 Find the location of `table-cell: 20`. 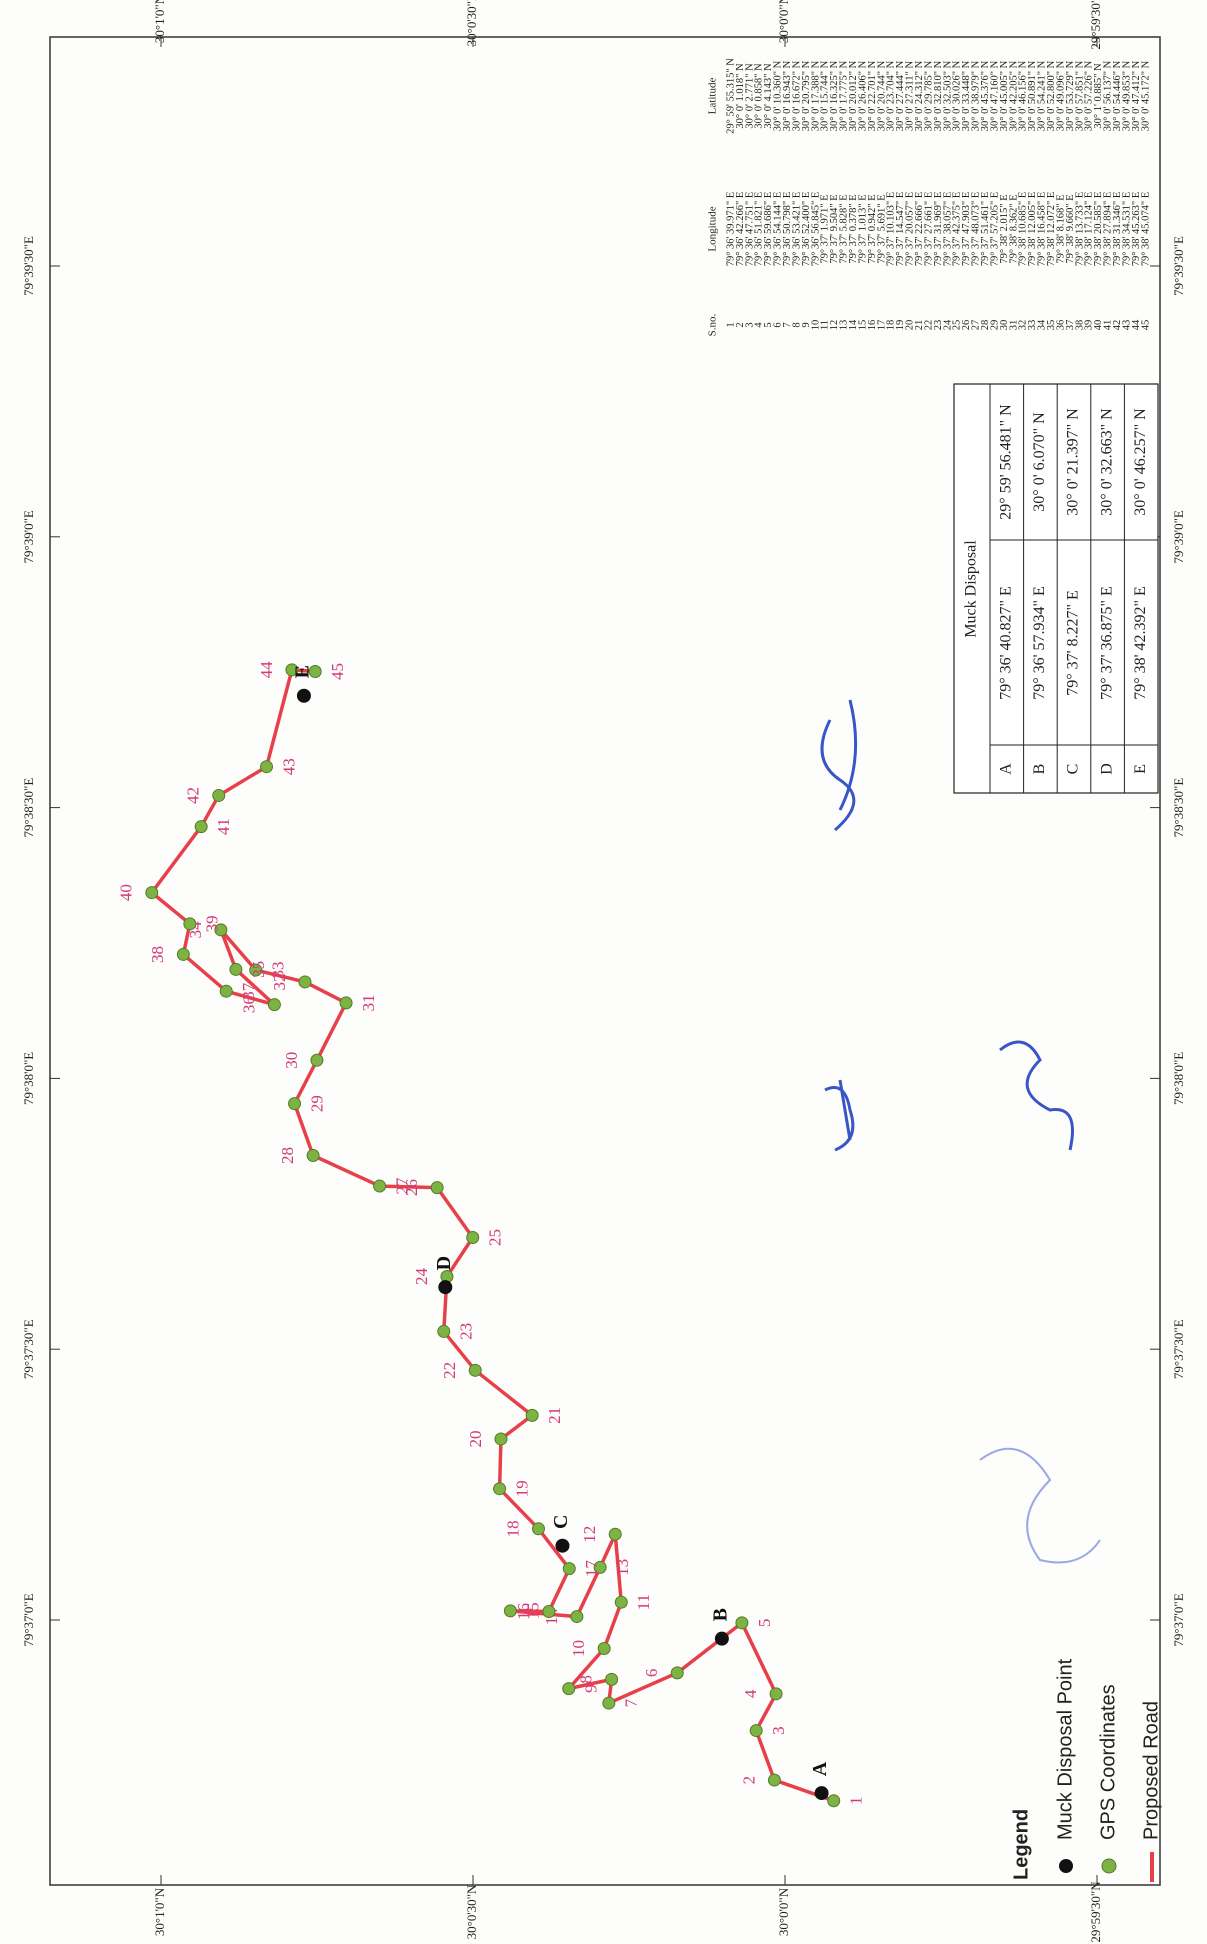

table-cell: 20 is located at coordinates (910, 325).